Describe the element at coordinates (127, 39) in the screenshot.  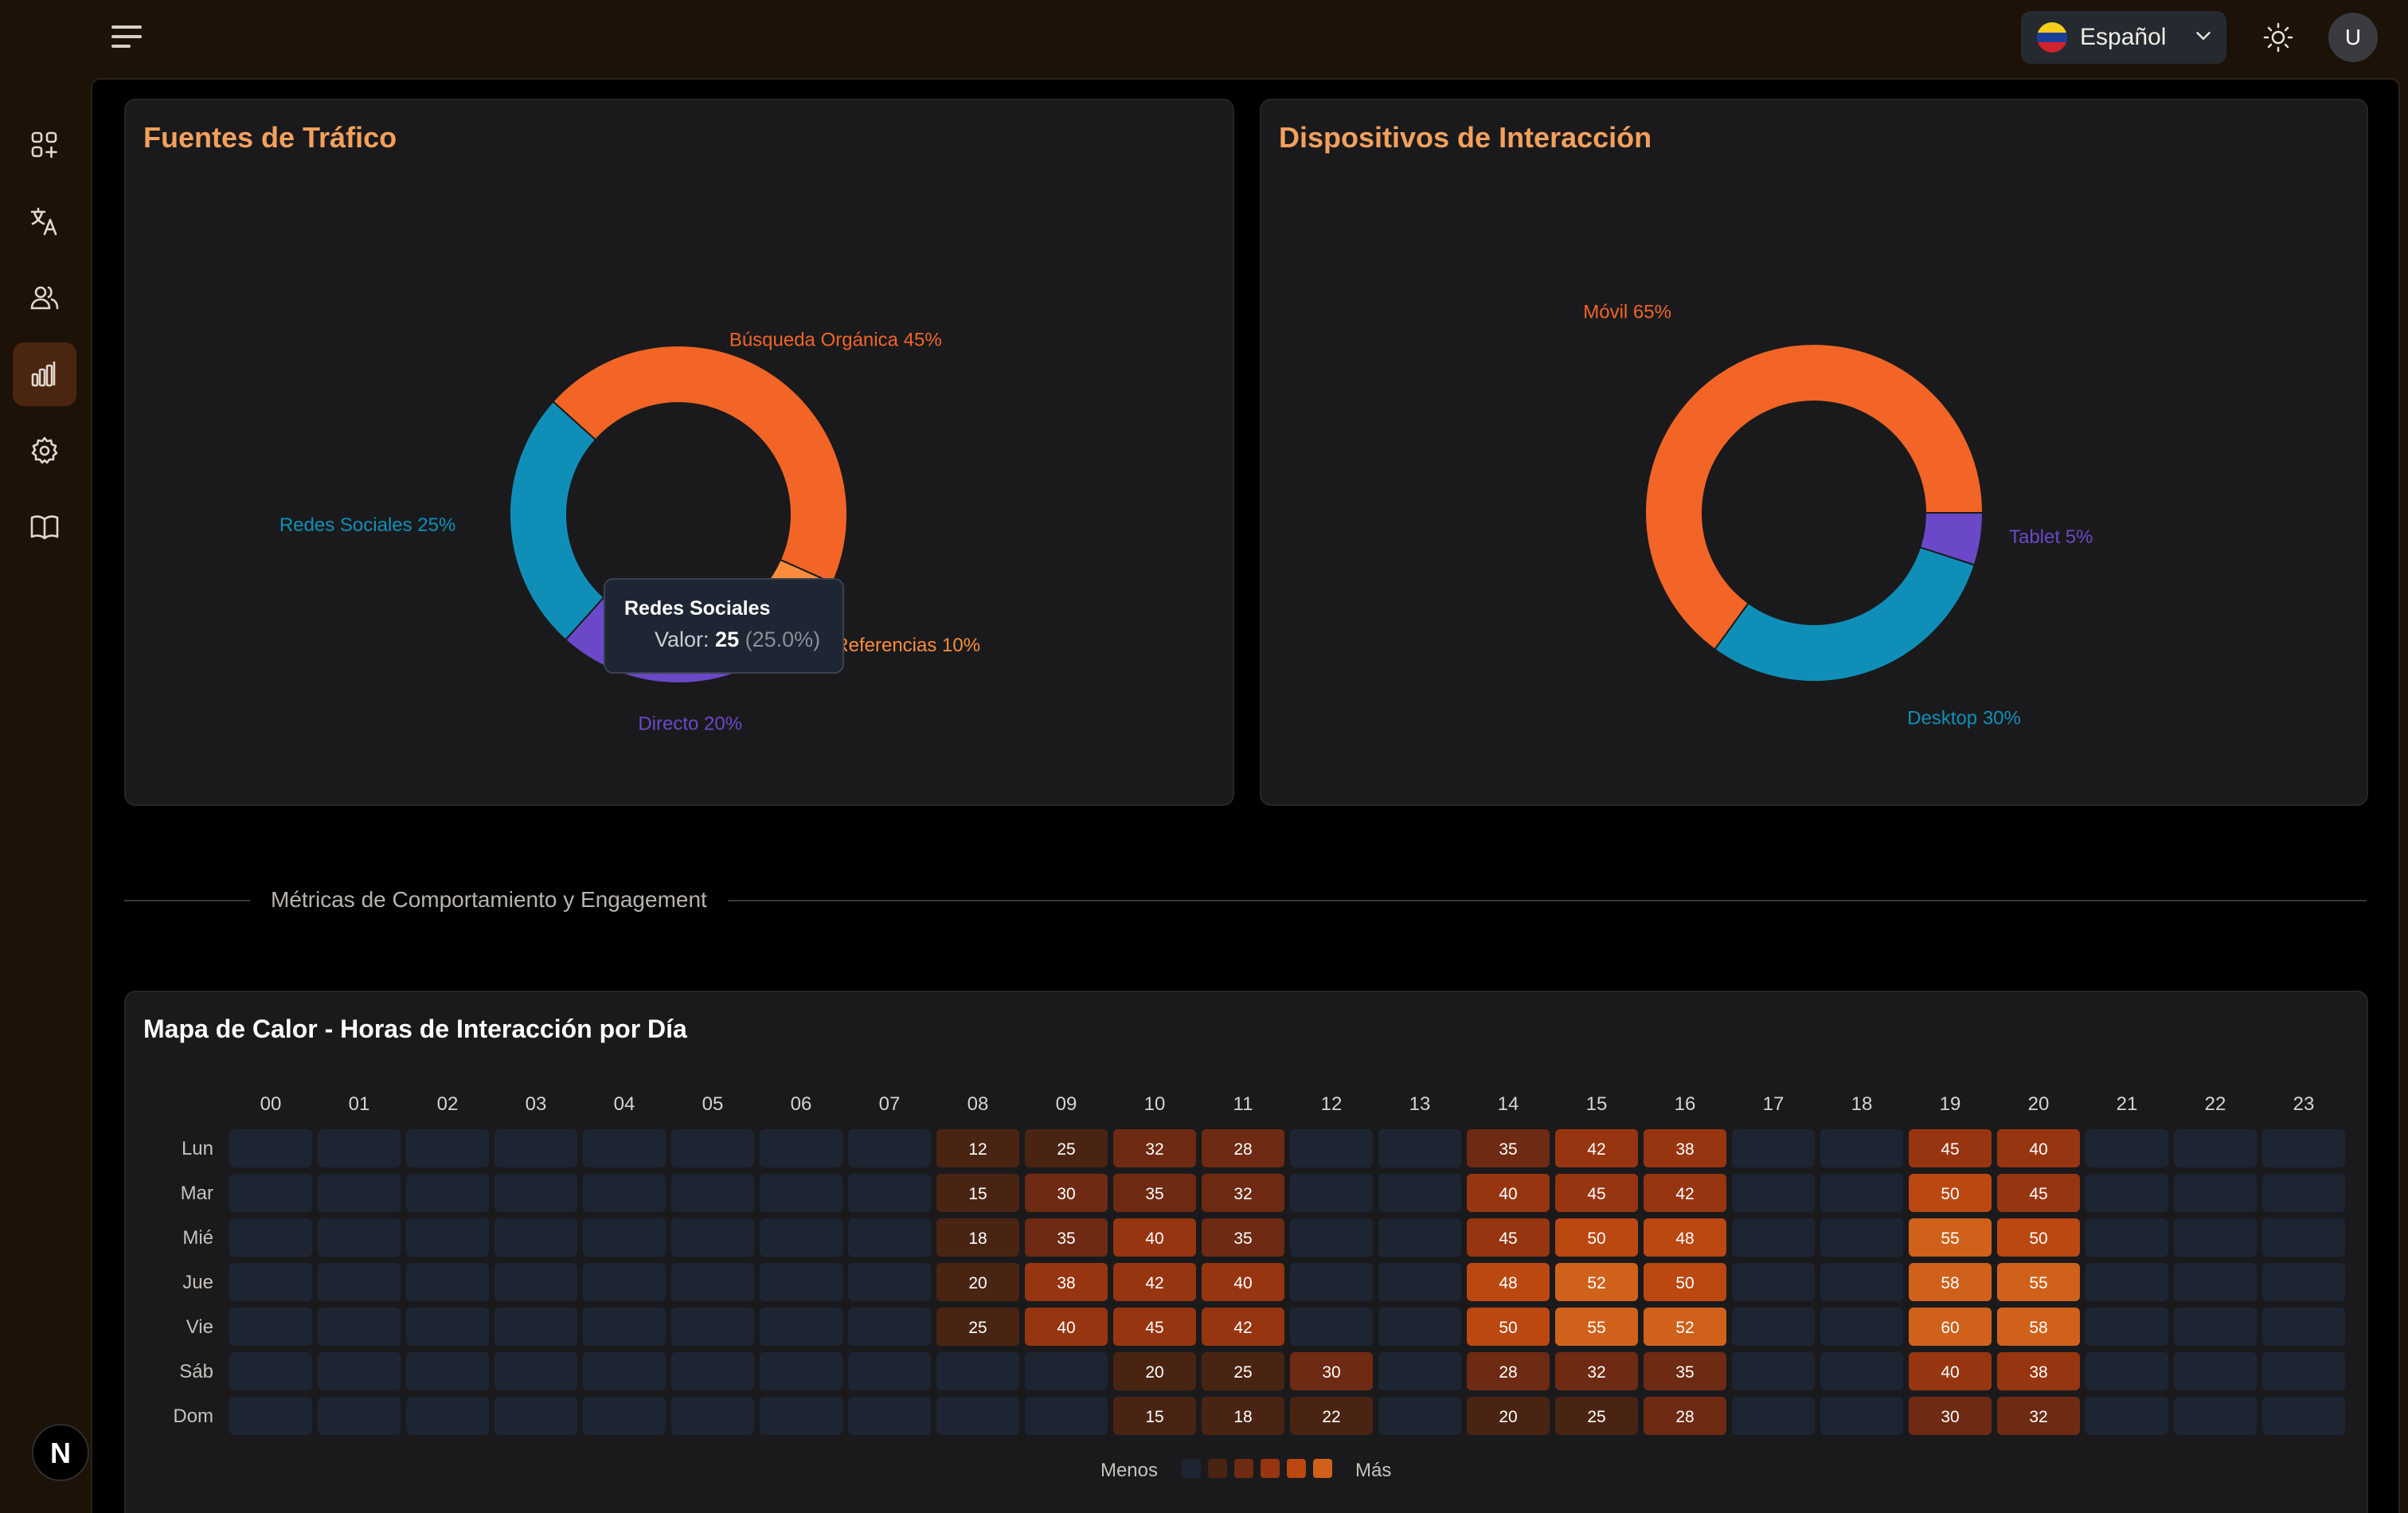
I see `hamburger-menu-icon` at that location.